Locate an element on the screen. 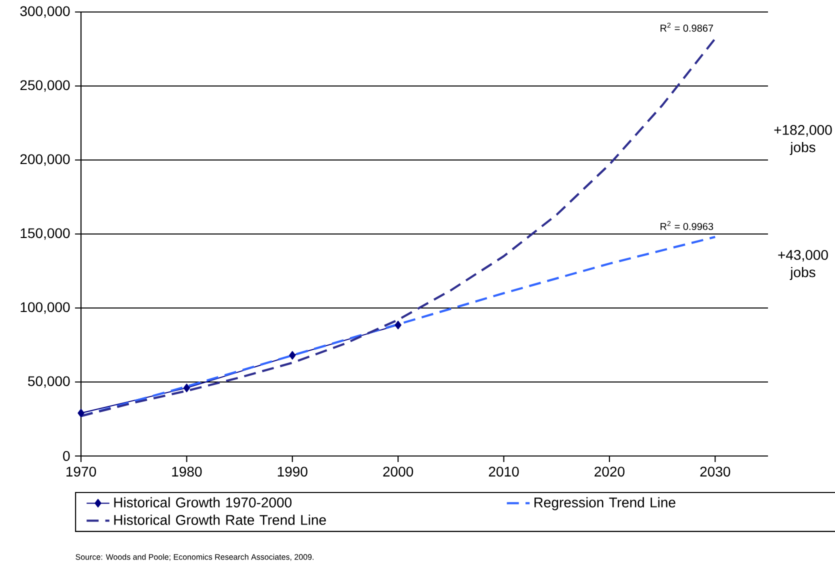 Image resolution: width=835 pixels, height=570 pixels. y-tick-label: 50,000 is located at coordinates (49, 382).